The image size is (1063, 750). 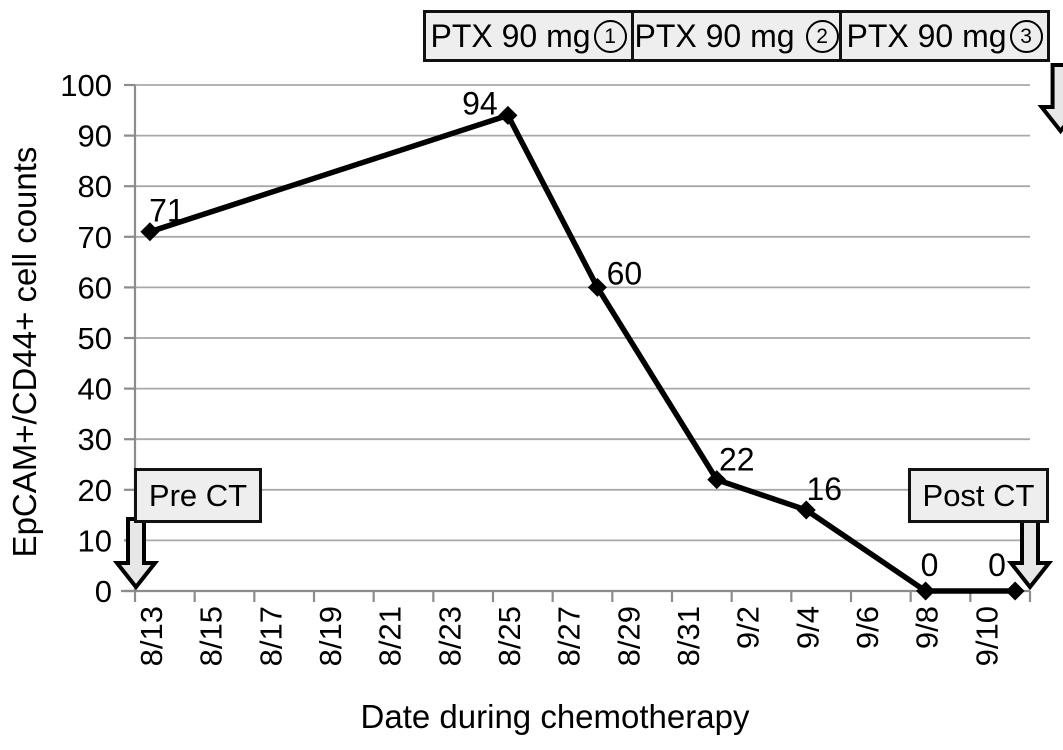 What do you see at coordinates (390, 636) in the screenshot?
I see `x-tick-label: 8/21` at bounding box center [390, 636].